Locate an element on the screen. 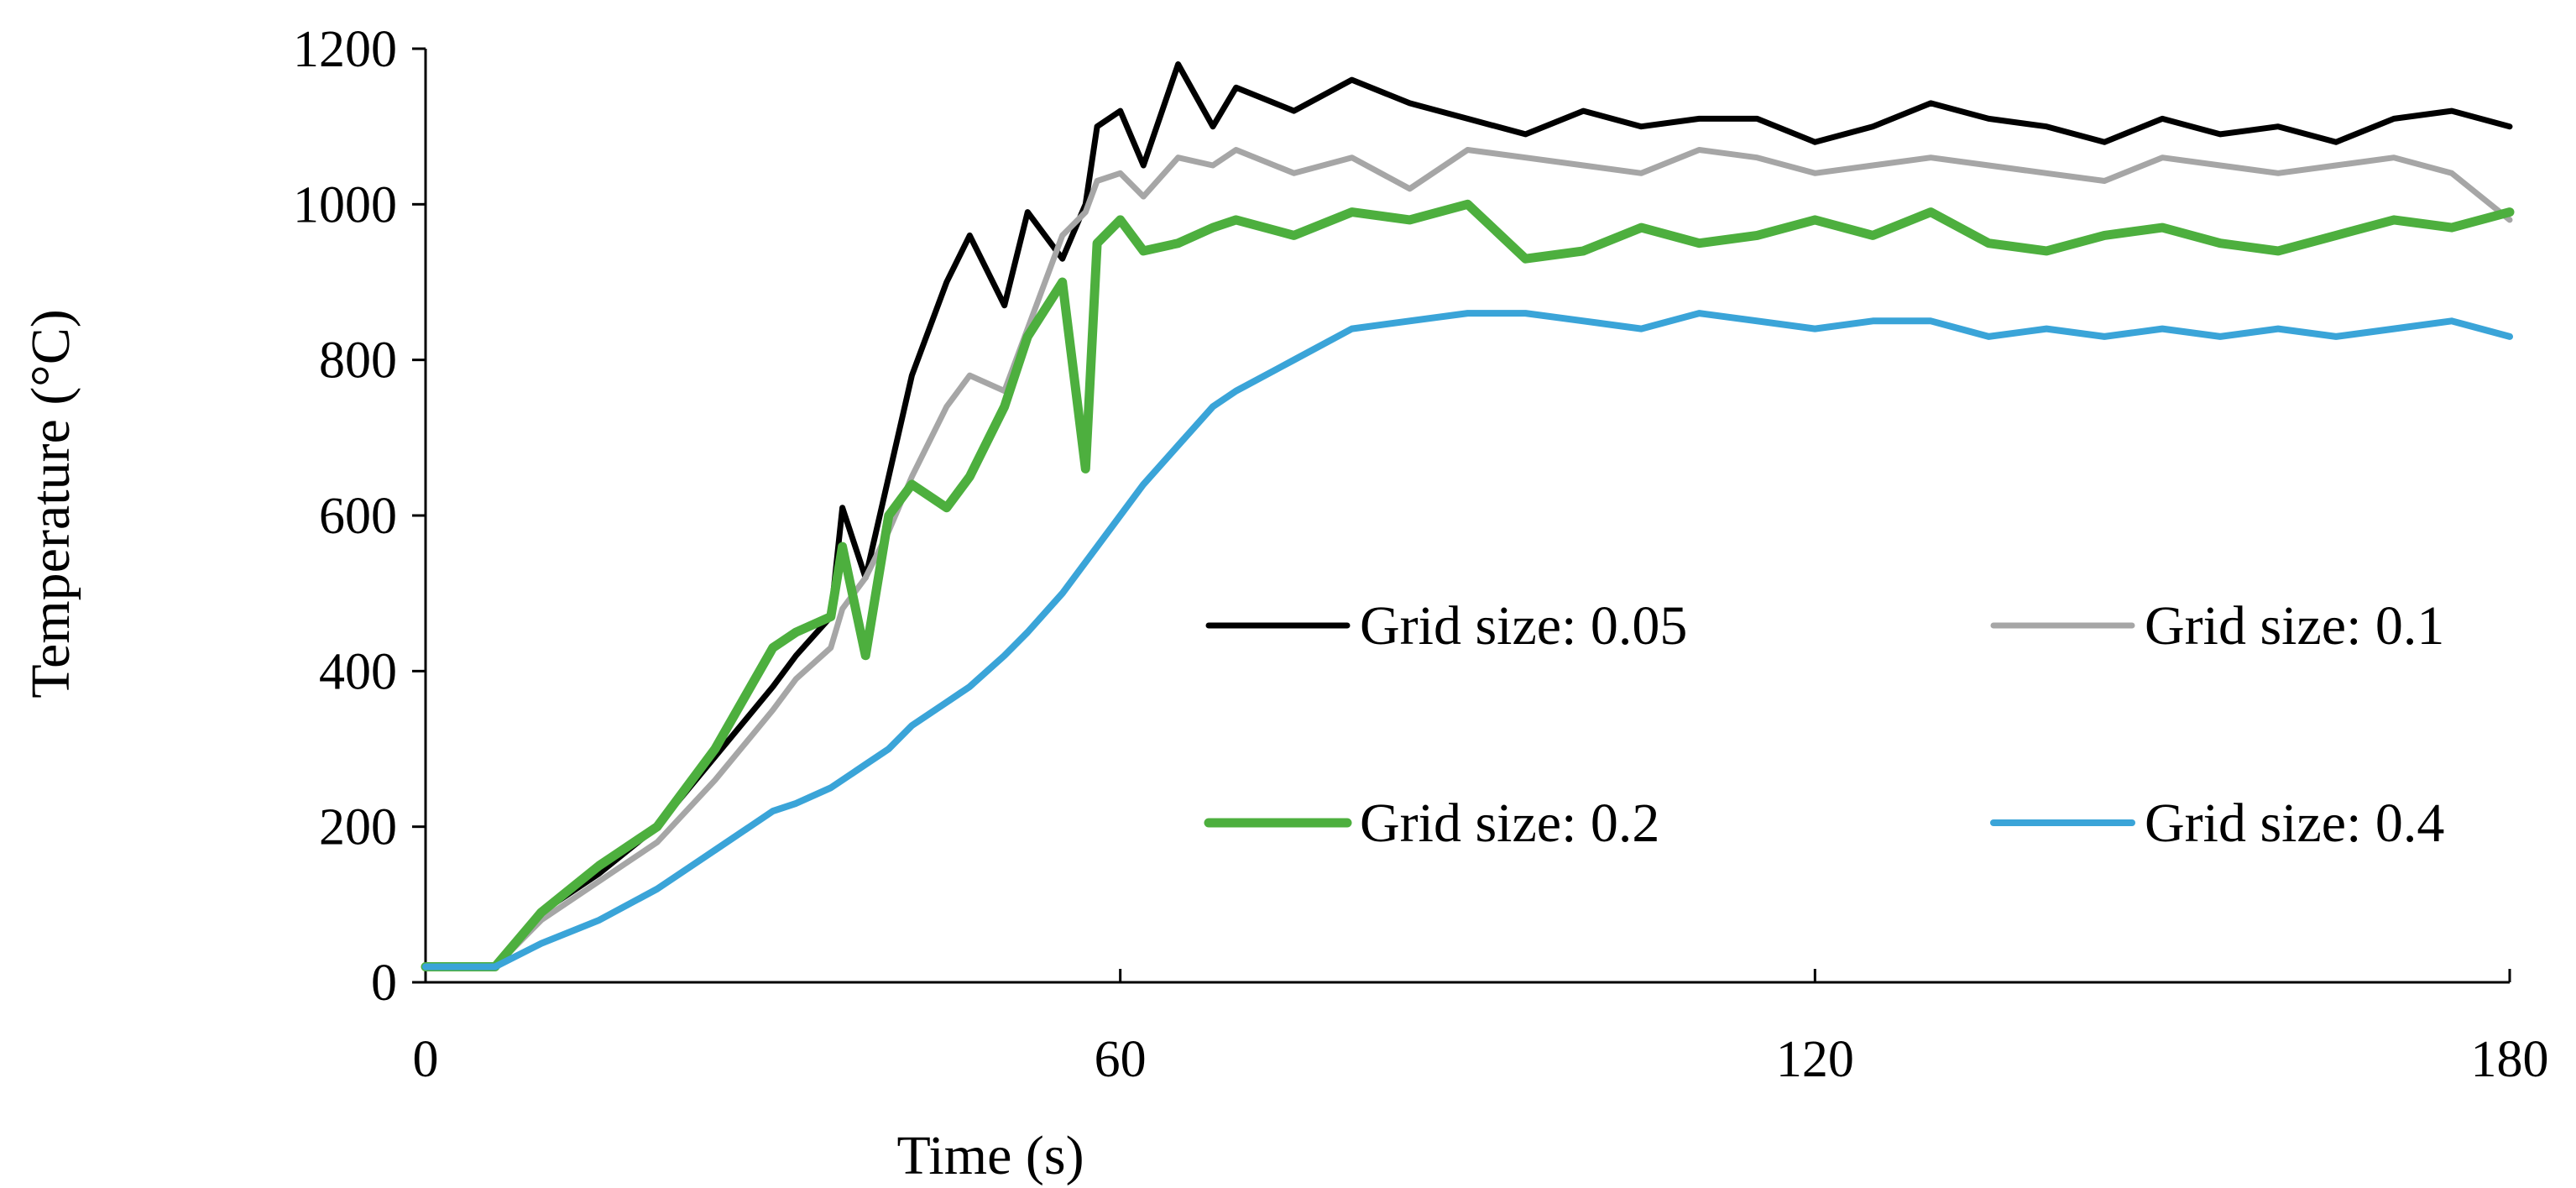  y-axis-ticks: 0 200 400 600 800 1000 1200 is located at coordinates (359, 516).